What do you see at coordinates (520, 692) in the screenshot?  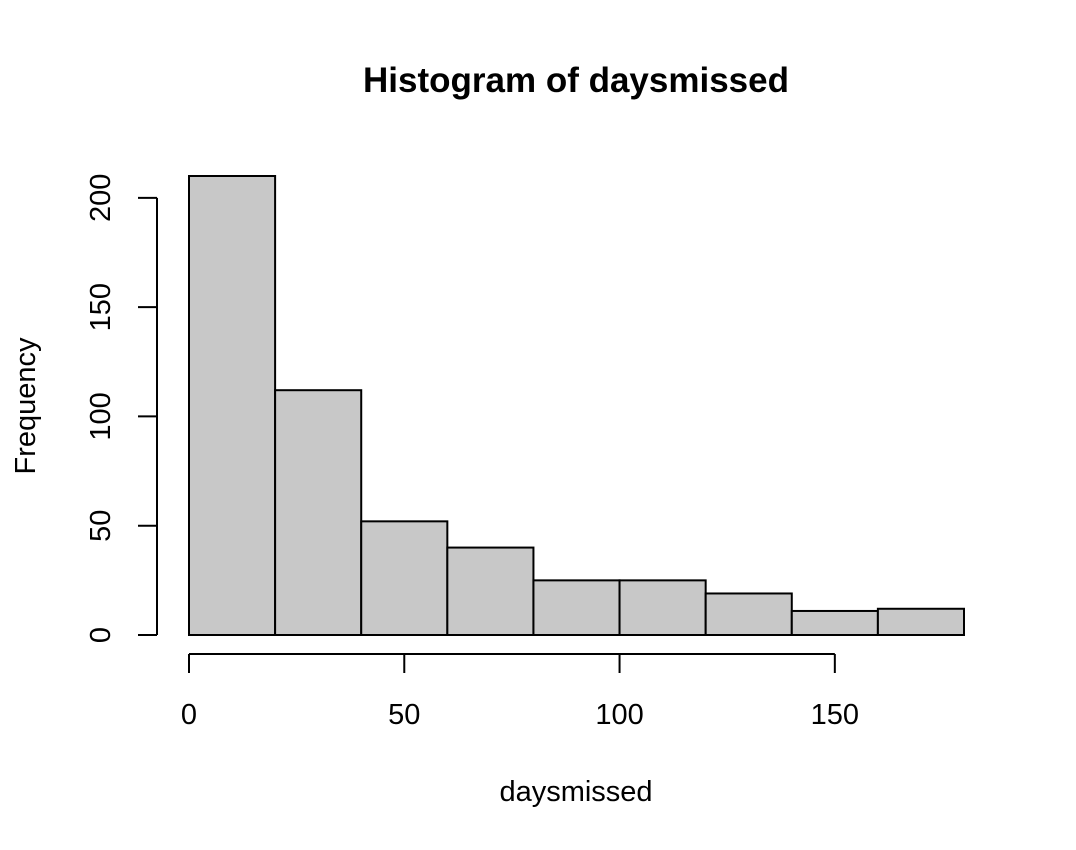 I see `x-axis: 0 50 100 150` at bounding box center [520, 692].